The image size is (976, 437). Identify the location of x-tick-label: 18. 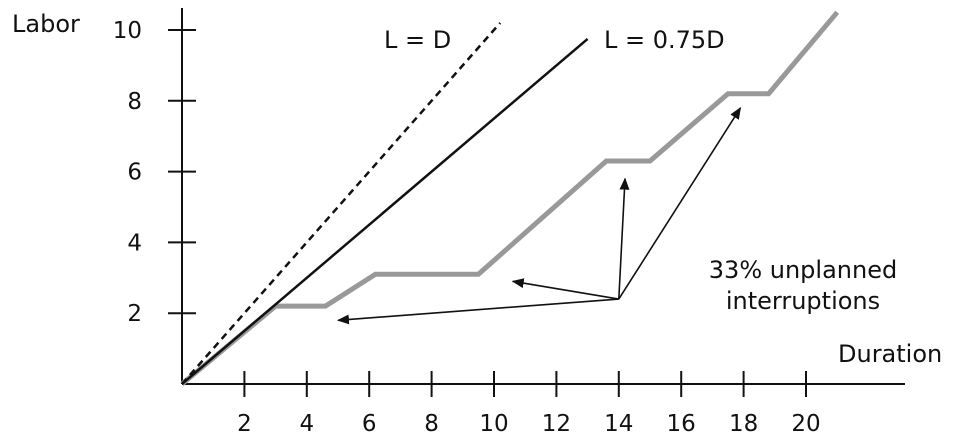
(743, 424).